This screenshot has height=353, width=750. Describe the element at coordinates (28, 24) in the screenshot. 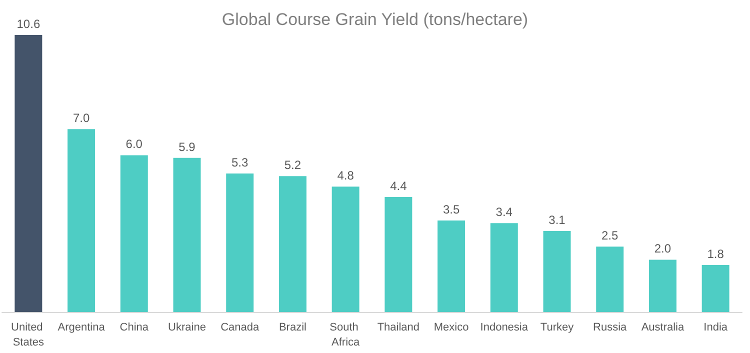

I see `data-label: 10.6` at that location.